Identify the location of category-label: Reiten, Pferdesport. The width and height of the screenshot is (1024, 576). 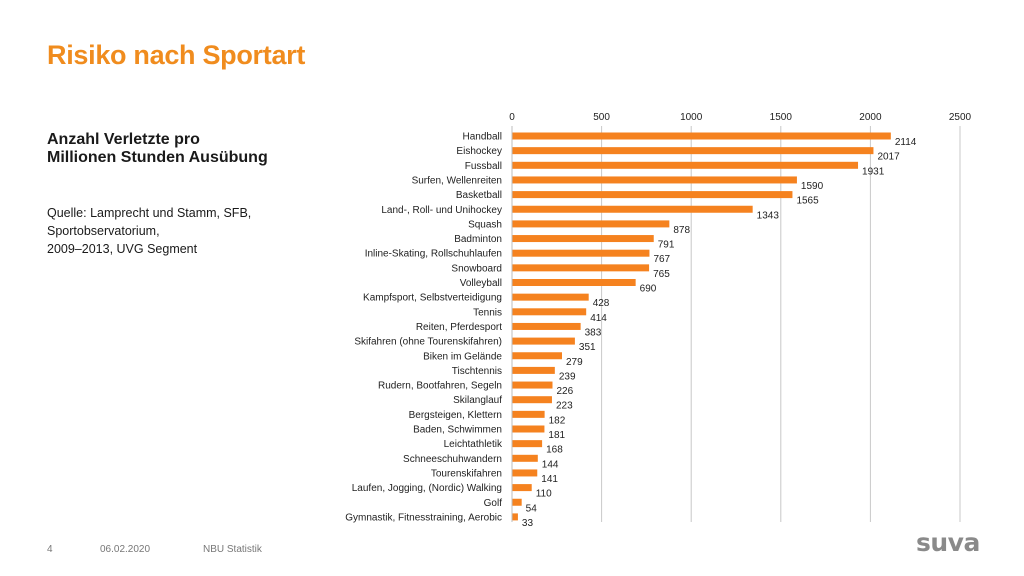
(459, 327).